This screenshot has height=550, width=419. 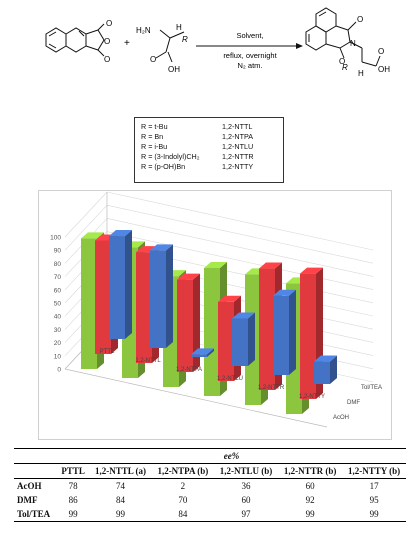 I want to click on row-label: Tol/TEA, so click(x=35, y=514).